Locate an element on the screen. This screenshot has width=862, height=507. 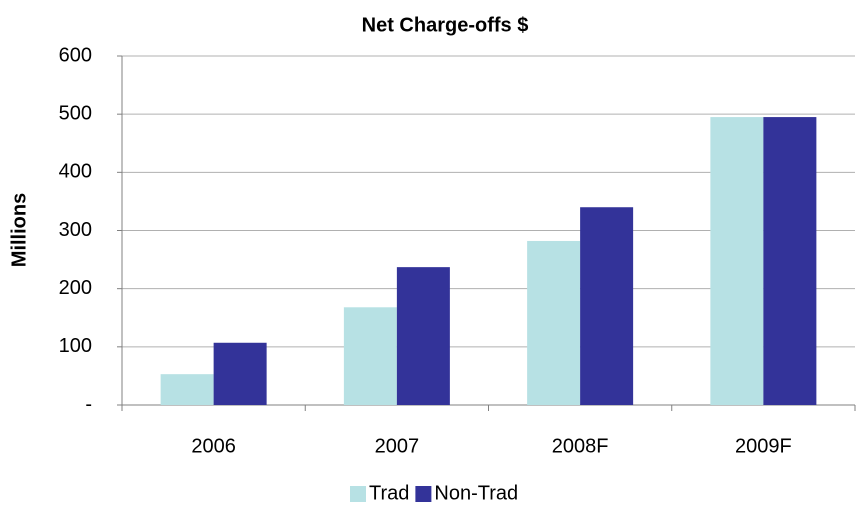
y-tick-label: 100 is located at coordinates (75, 346).